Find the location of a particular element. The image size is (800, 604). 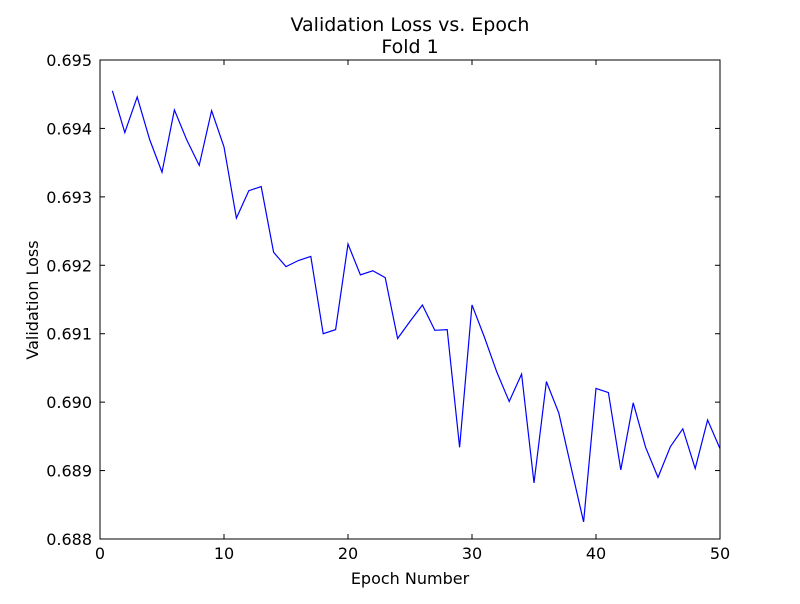

x-tick-label: 10 is located at coordinates (224, 553).